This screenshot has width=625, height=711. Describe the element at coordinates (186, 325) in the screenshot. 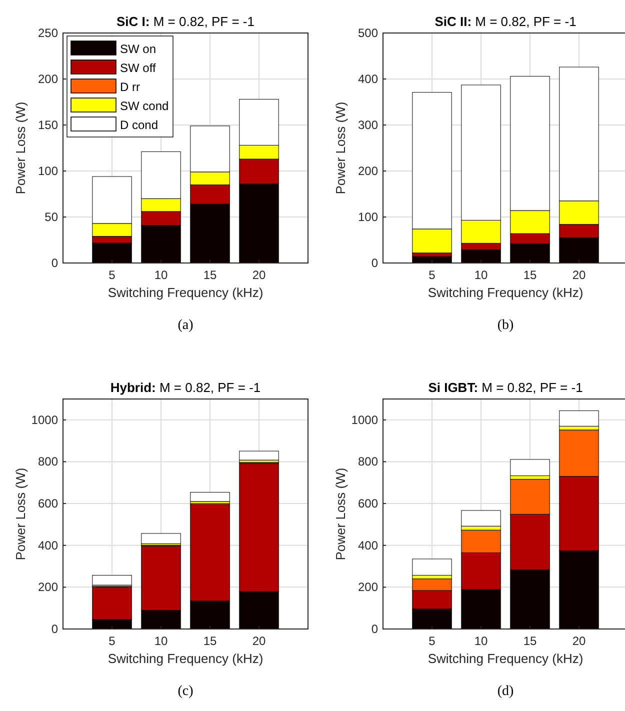

I see `text: (a)` at that location.